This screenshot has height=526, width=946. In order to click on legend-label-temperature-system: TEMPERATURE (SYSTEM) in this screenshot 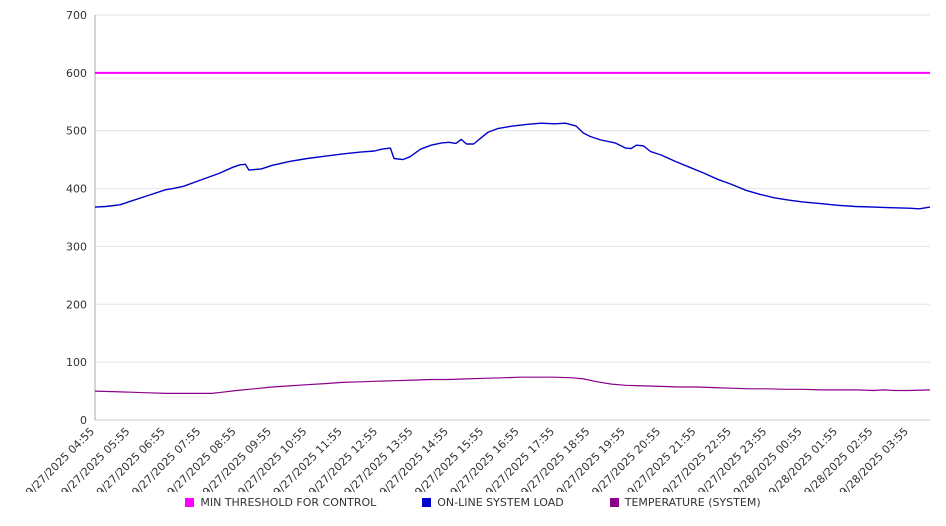, I will do `click(692, 502)`.